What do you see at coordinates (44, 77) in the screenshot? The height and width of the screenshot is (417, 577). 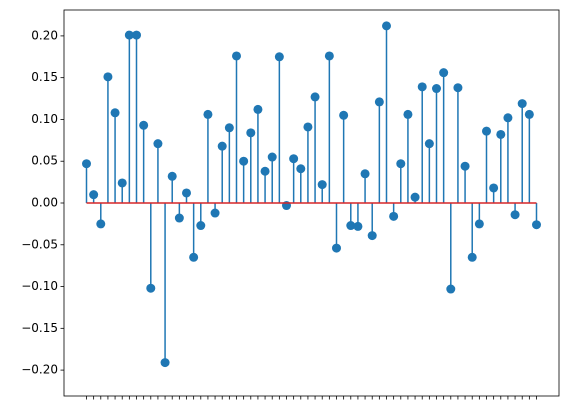 I see `y-tick-label: 0.15` at bounding box center [44, 77].